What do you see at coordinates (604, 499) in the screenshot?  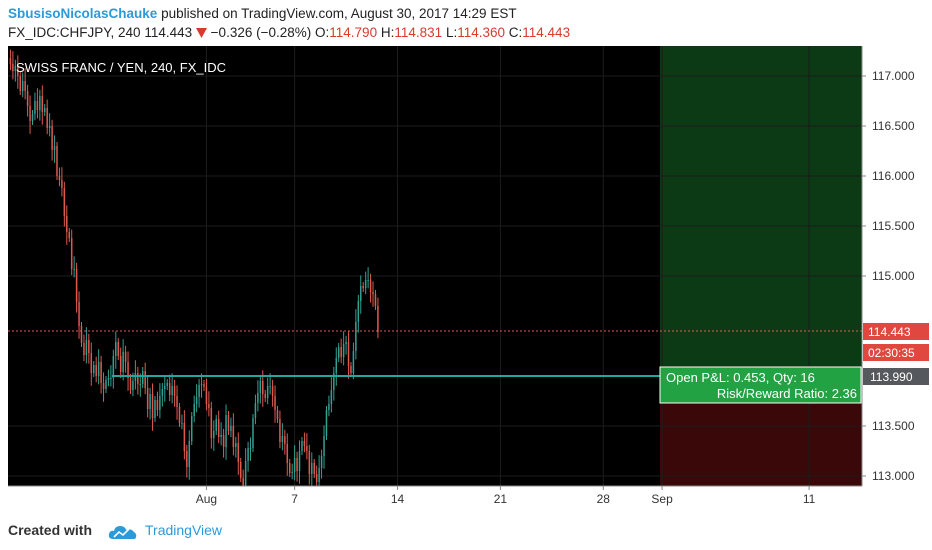 I see `time-tick-label: 28` at bounding box center [604, 499].